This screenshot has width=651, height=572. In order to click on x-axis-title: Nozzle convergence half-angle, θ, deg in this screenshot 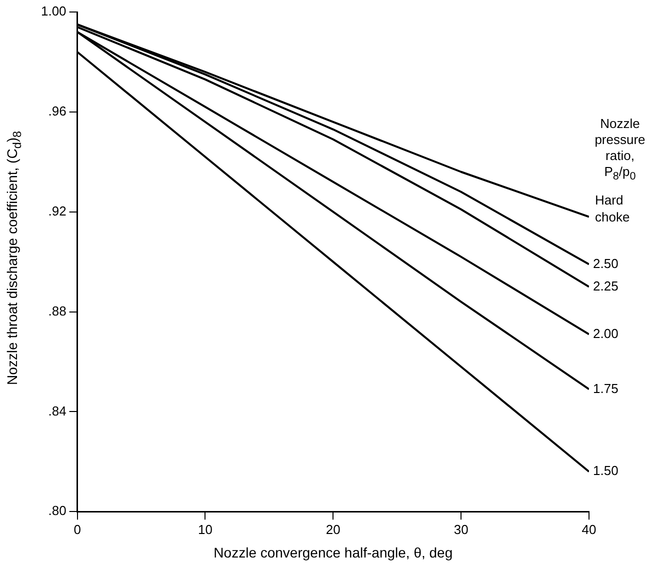, I will do `click(333, 552)`.